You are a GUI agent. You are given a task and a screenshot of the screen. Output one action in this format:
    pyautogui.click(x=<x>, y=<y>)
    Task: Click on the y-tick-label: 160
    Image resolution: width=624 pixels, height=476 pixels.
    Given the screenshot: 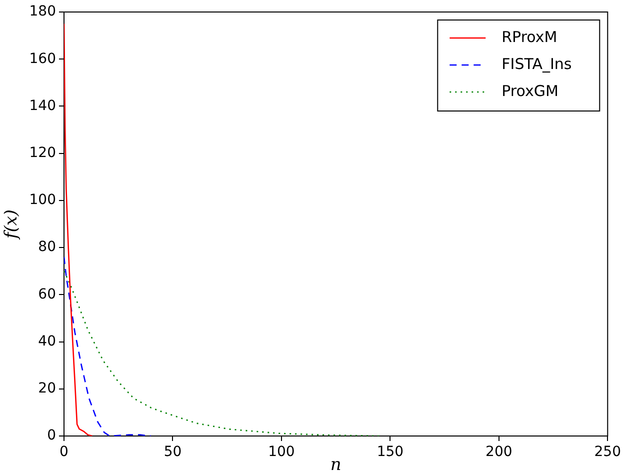 What is the action you would take?
    pyautogui.click(x=42, y=58)
    